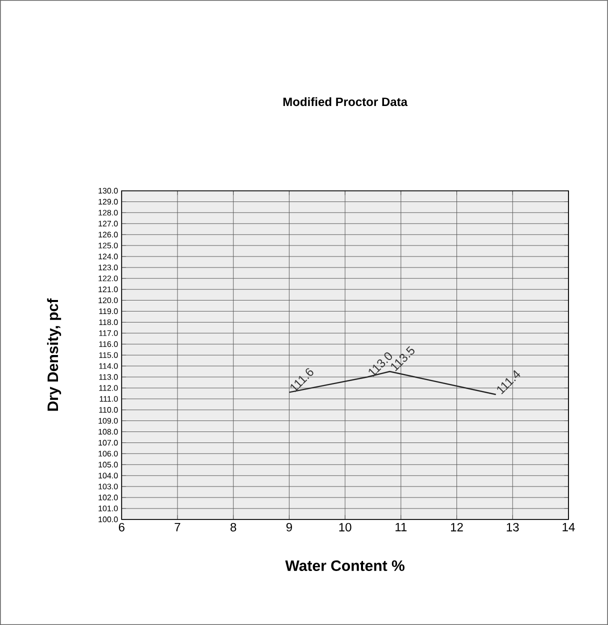 The width and height of the screenshot is (608, 625). I want to click on y-tick-label: 112.0, so click(108, 388).